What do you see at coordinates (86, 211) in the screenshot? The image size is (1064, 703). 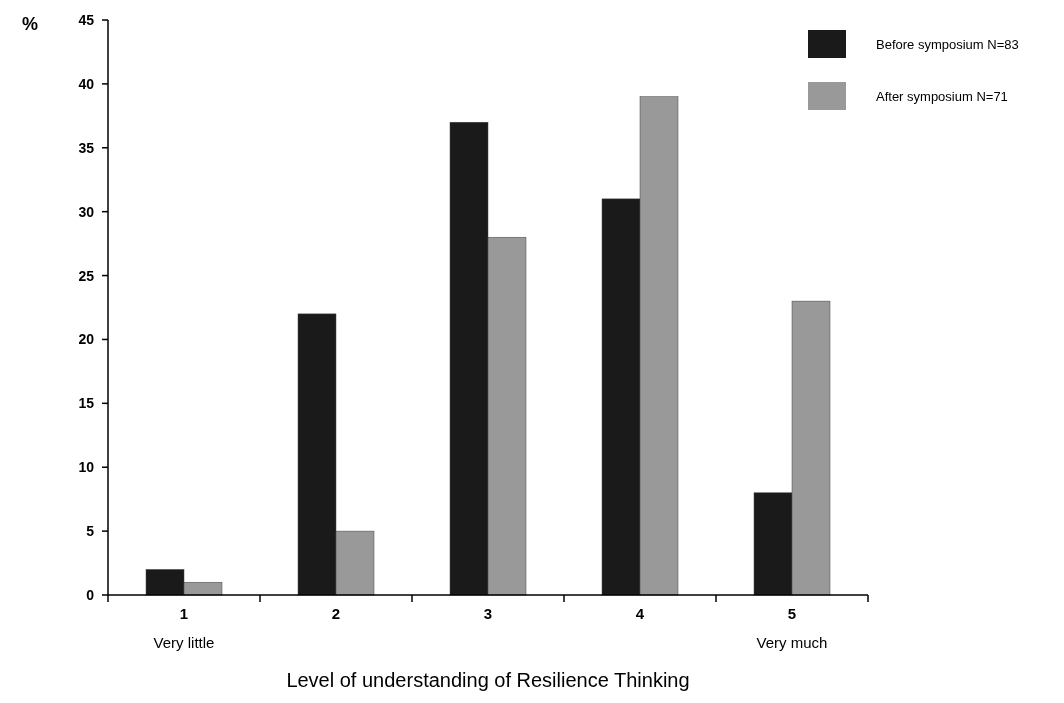 I see `y-tick-label: 30` at bounding box center [86, 211].